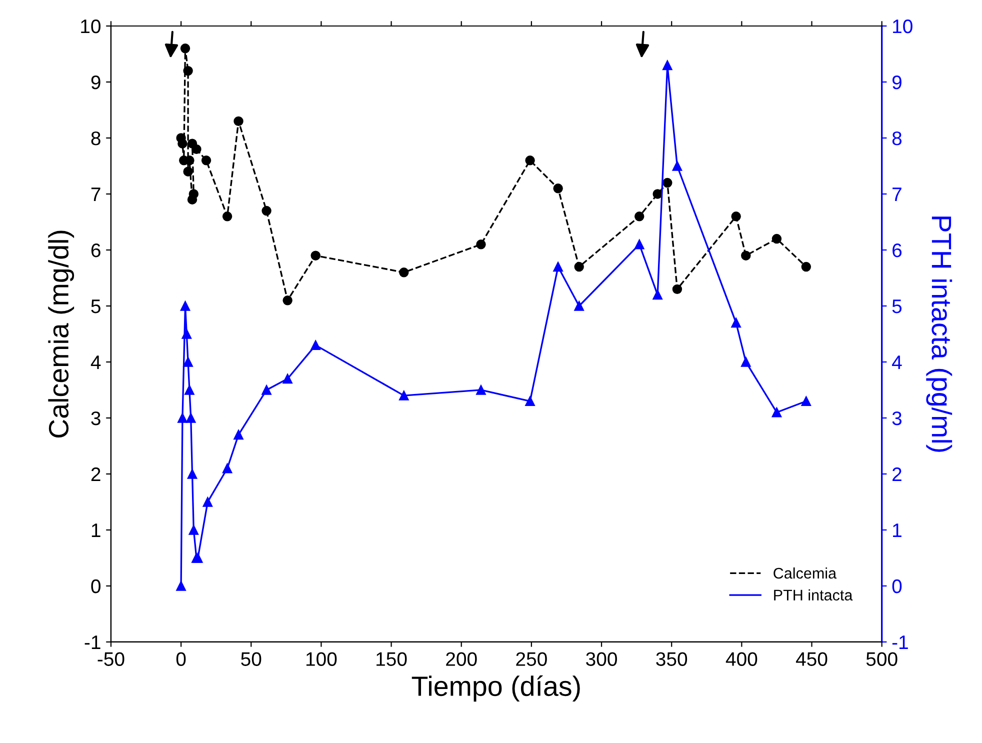 The height and width of the screenshot is (743, 982). What do you see at coordinates (95, 195) in the screenshot?
I see `y-tick-label: 7` at bounding box center [95, 195].